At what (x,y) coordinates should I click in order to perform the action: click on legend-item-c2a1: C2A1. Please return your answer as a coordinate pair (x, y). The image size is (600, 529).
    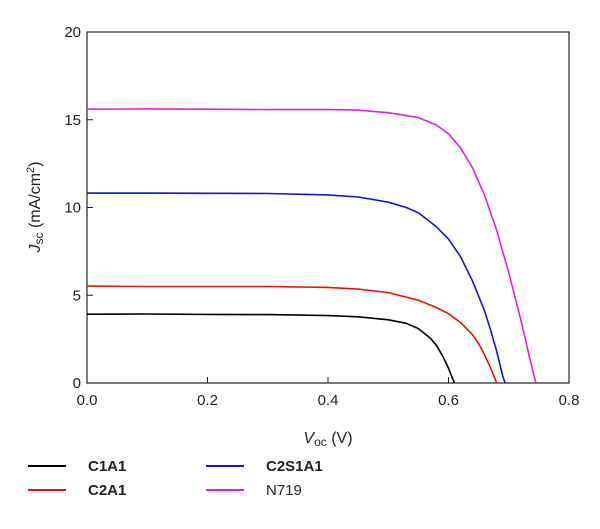
    Looking at the image, I should click on (77, 490).